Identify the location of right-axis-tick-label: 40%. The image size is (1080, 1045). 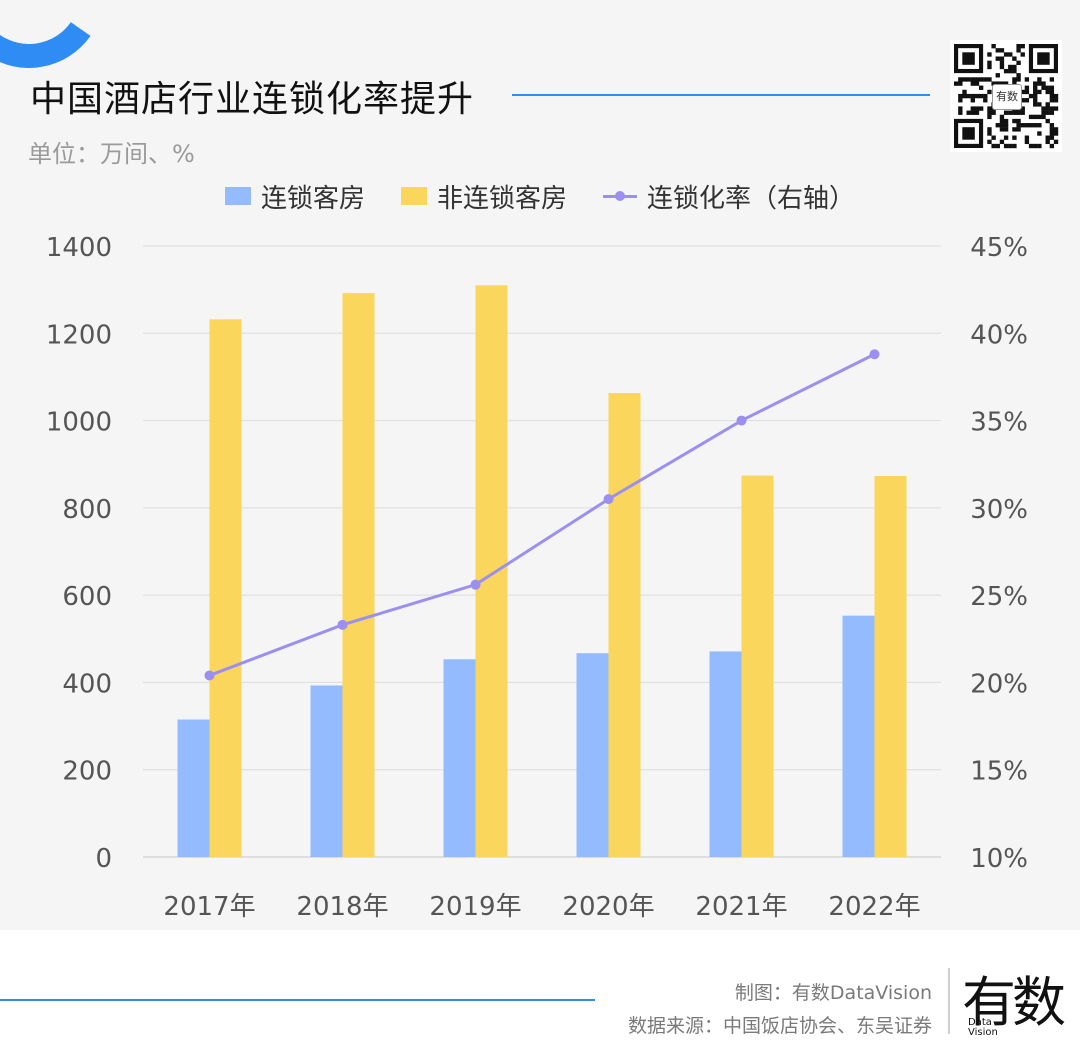
(999, 335).